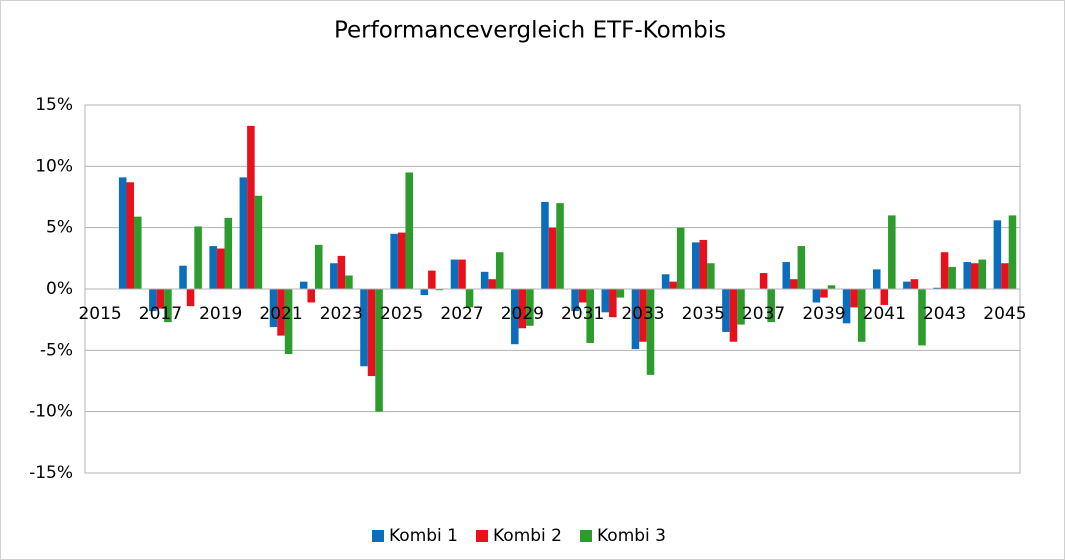 This screenshot has height=560, width=1065. I want to click on legend-label: Kombi 1, so click(423, 536).